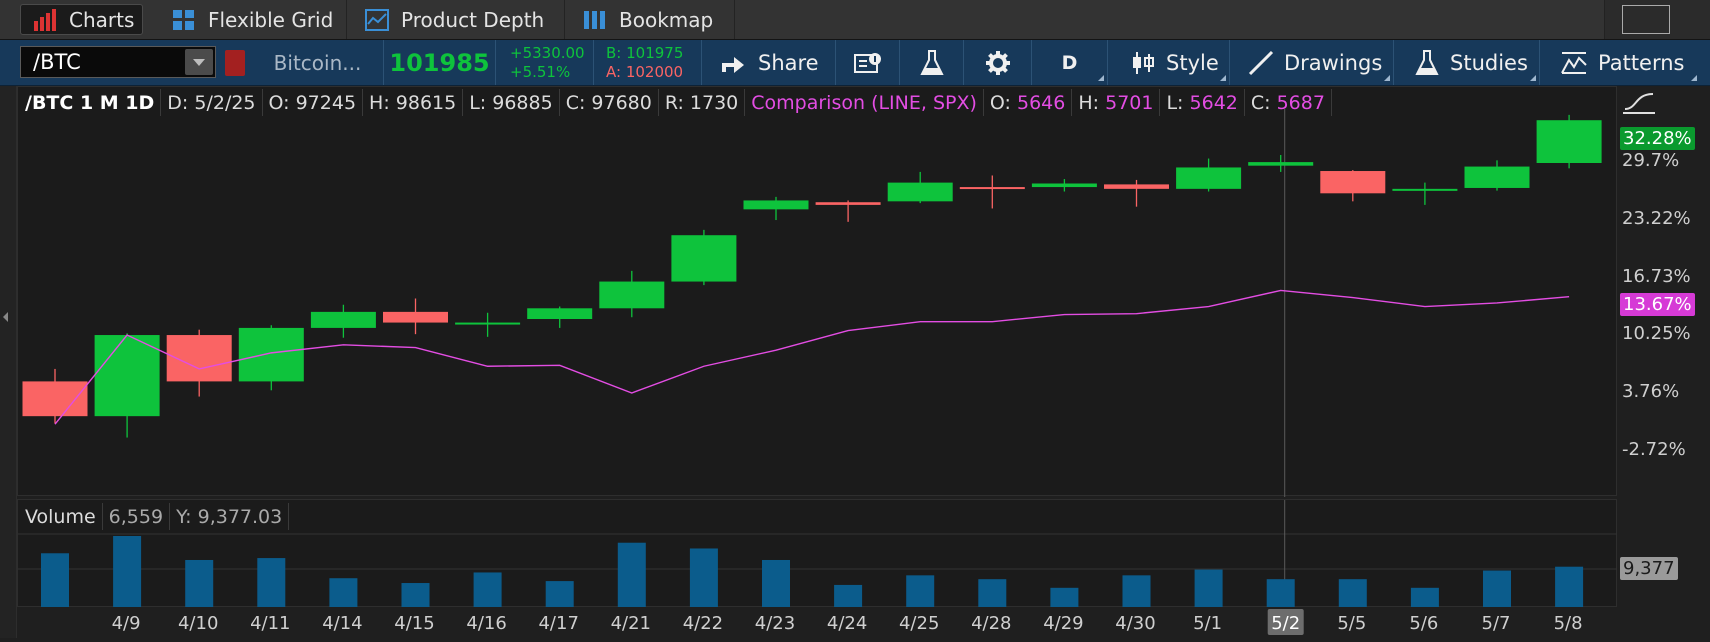 The width and height of the screenshot is (1710, 642). What do you see at coordinates (868, 62) in the screenshot?
I see `news-button` at bounding box center [868, 62].